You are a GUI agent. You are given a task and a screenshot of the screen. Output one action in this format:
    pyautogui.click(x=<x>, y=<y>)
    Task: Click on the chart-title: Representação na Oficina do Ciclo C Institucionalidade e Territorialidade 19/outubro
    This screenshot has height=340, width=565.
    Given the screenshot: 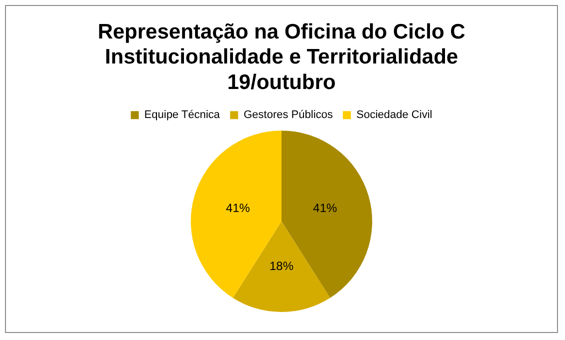 What is the action you would take?
    pyautogui.click(x=282, y=57)
    